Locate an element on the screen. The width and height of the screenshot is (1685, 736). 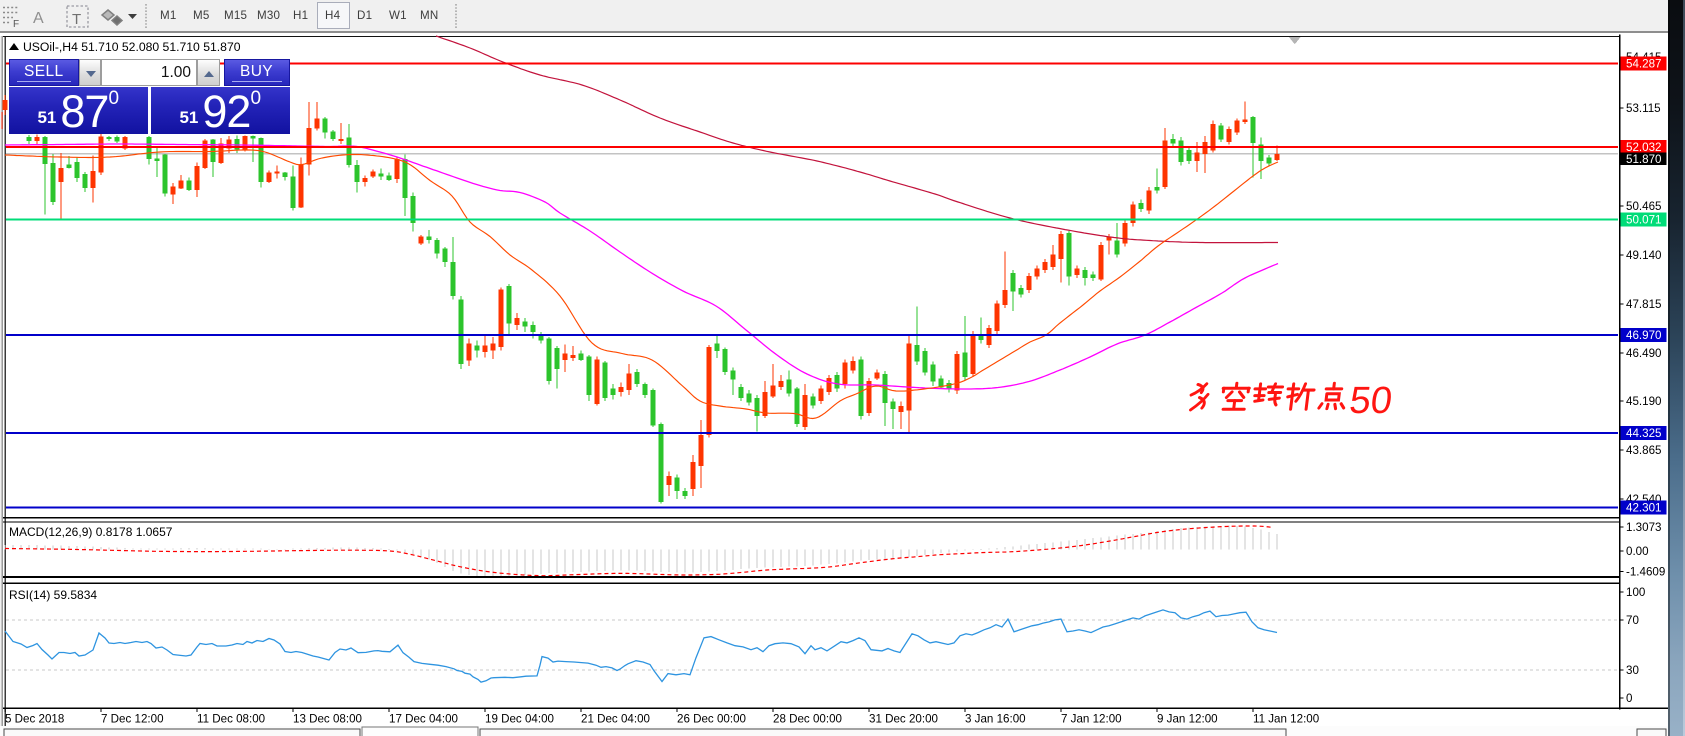
svg-text: 0 is located at coordinates (1629, 698).